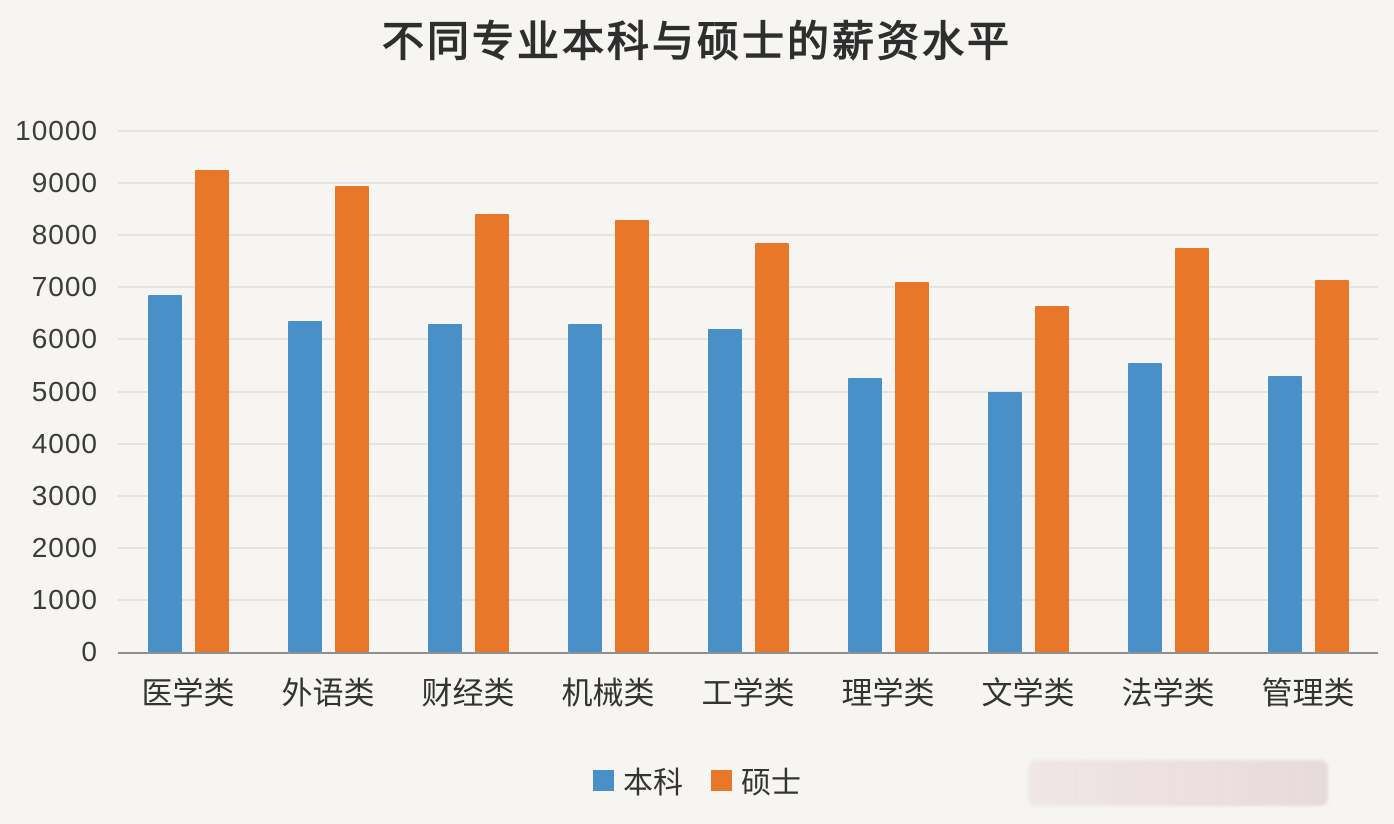 Image resolution: width=1394 pixels, height=824 pixels. What do you see at coordinates (608, 693) in the screenshot?
I see `x-axis-label: 机械类` at bounding box center [608, 693].